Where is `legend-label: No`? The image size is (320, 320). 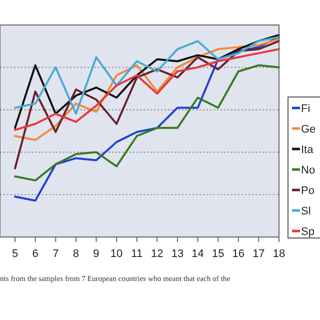 legend-label: No is located at coordinates (308, 170).